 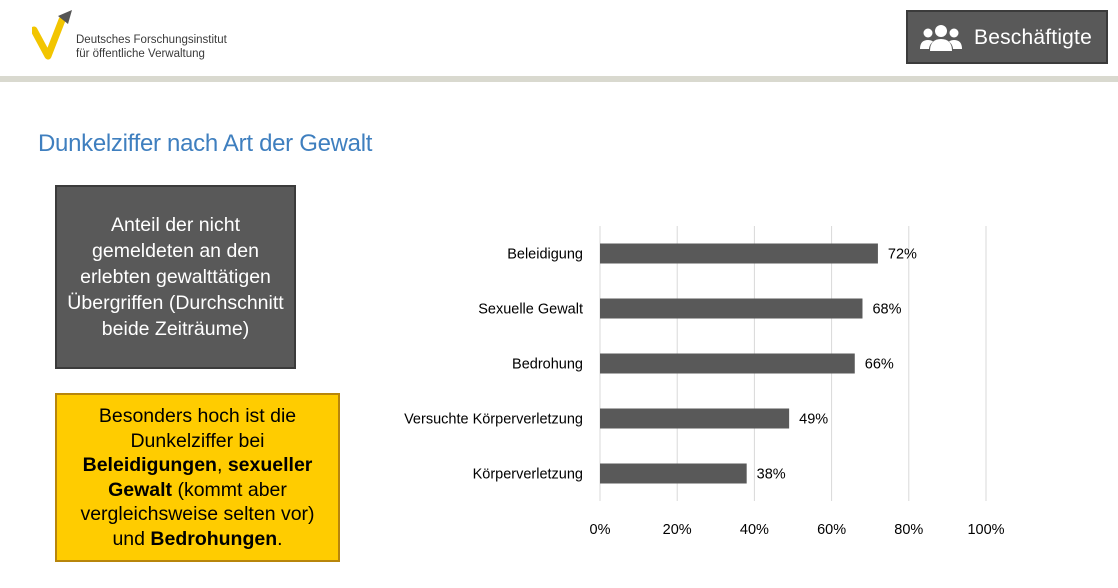 I want to click on value-label: 66%, so click(x=879, y=365).